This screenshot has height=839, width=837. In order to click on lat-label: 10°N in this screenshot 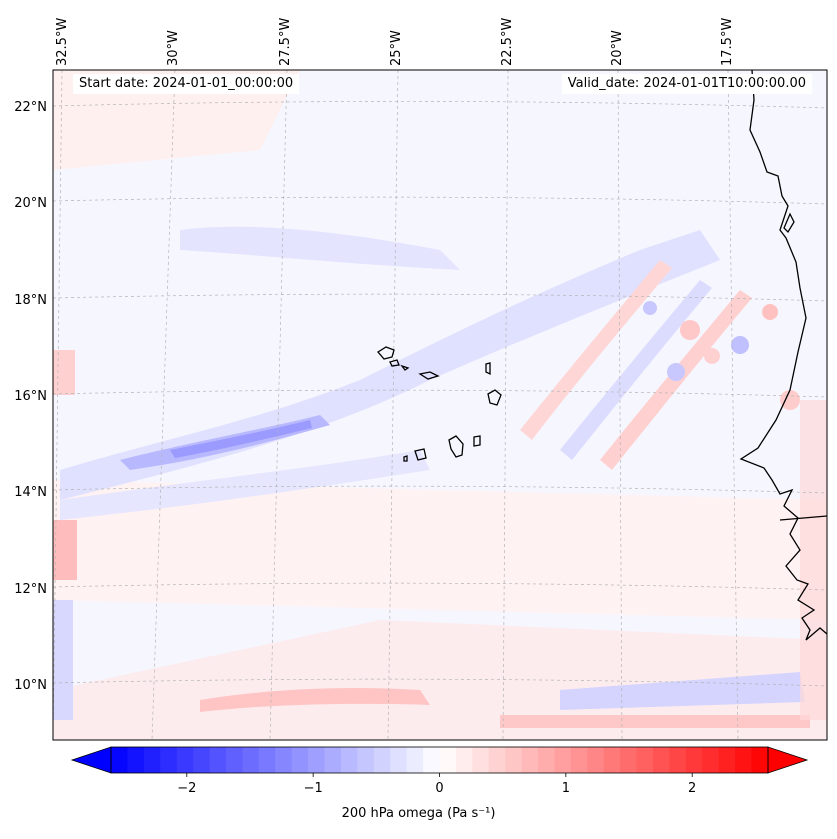, I will do `click(30, 685)`.